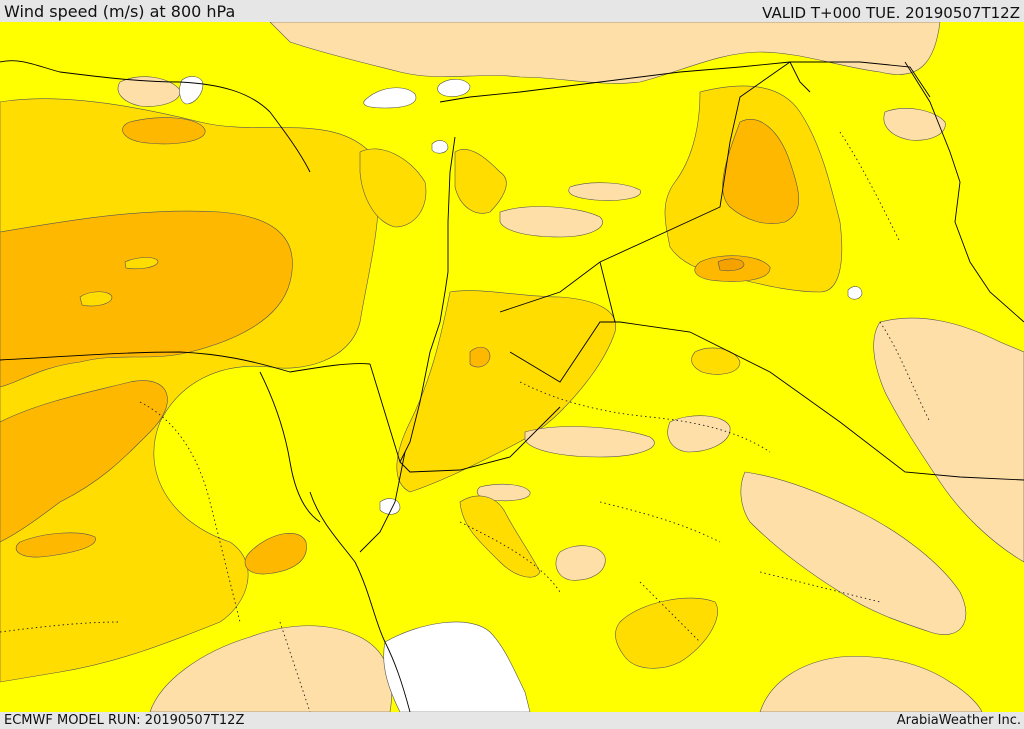 This screenshot has height=729, width=1024. What do you see at coordinates (393, 188) in the screenshot?
I see `fresh-wind-zone-coast` at bounding box center [393, 188].